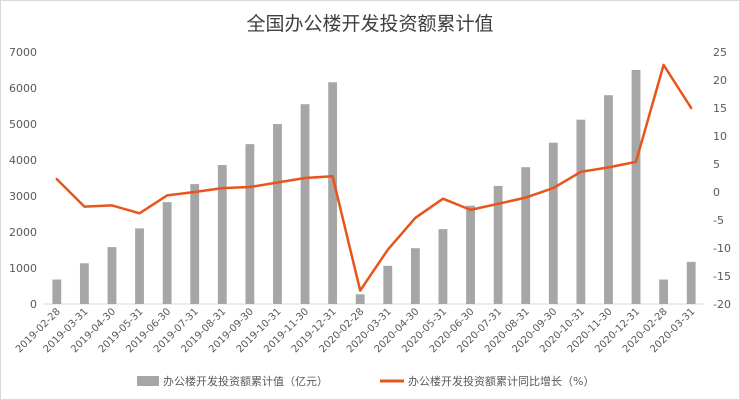 This screenshot has height=400, width=740. Describe the element at coordinates (23, 88) in the screenshot. I see `left-tick-label: 6000` at that location.